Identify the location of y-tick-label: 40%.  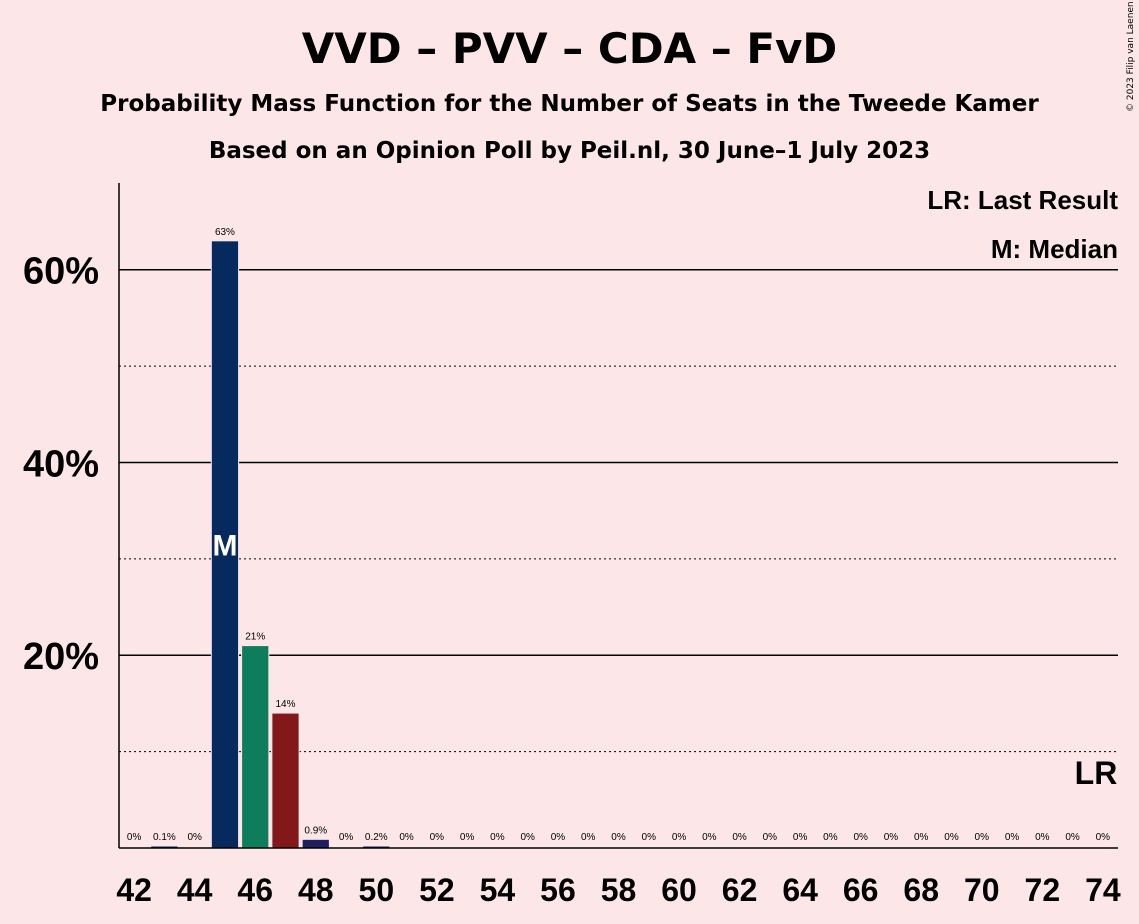
(61, 464).